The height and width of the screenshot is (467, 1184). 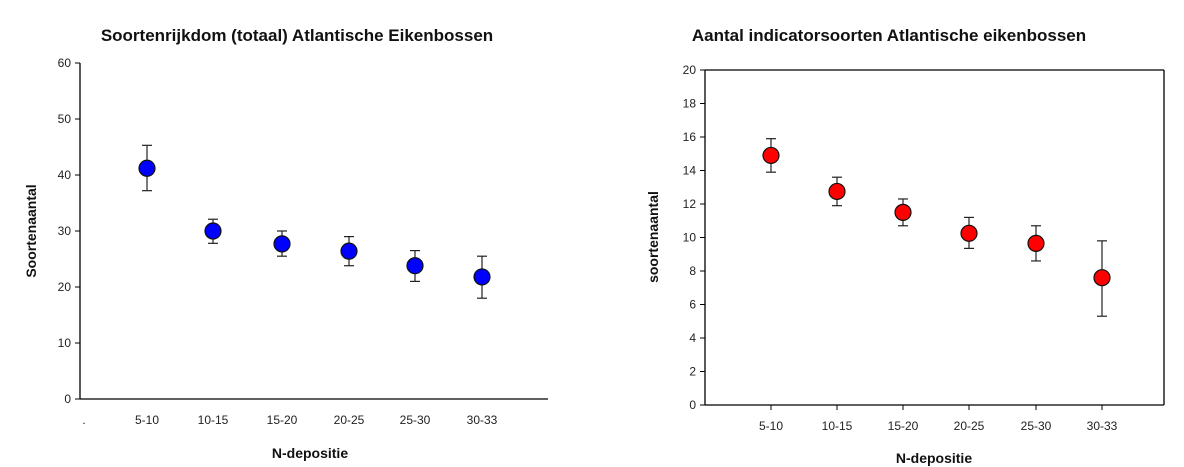 What do you see at coordinates (65, 231) in the screenshot?
I see `y-tick-label: 30` at bounding box center [65, 231].